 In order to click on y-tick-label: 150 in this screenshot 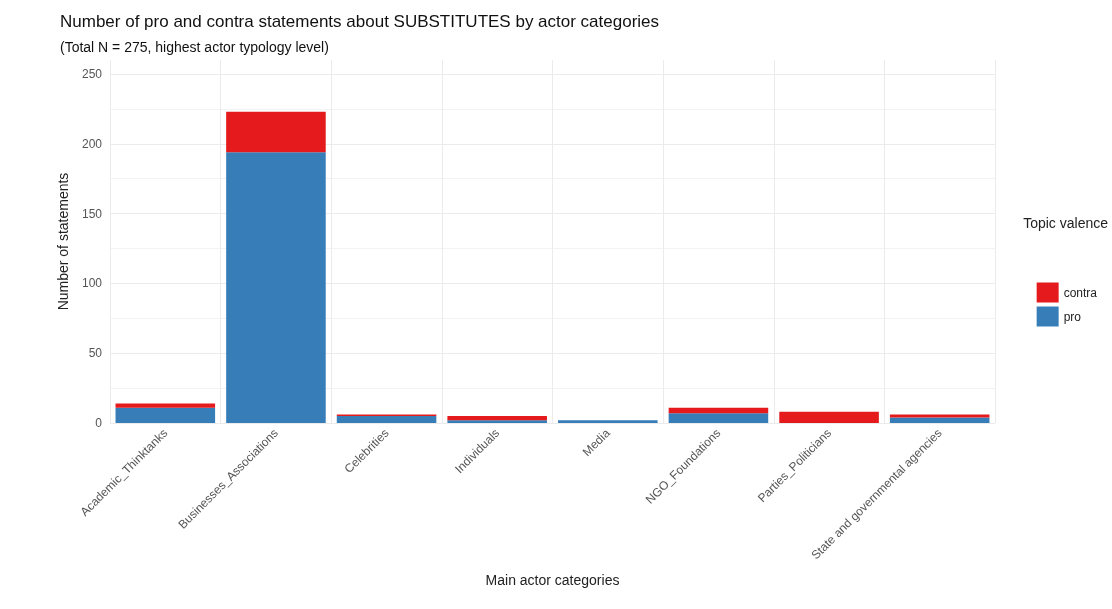, I will do `click(92, 213)`.